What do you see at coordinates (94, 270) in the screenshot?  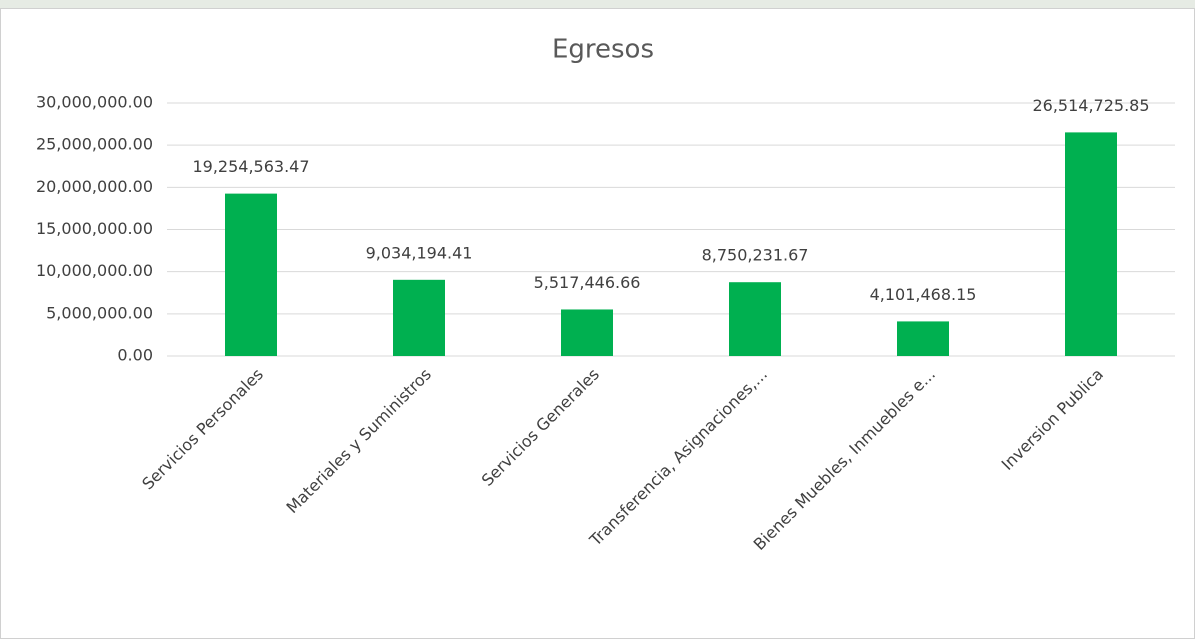 I see `y-tick-label: 10,000,000.00` at bounding box center [94, 270].